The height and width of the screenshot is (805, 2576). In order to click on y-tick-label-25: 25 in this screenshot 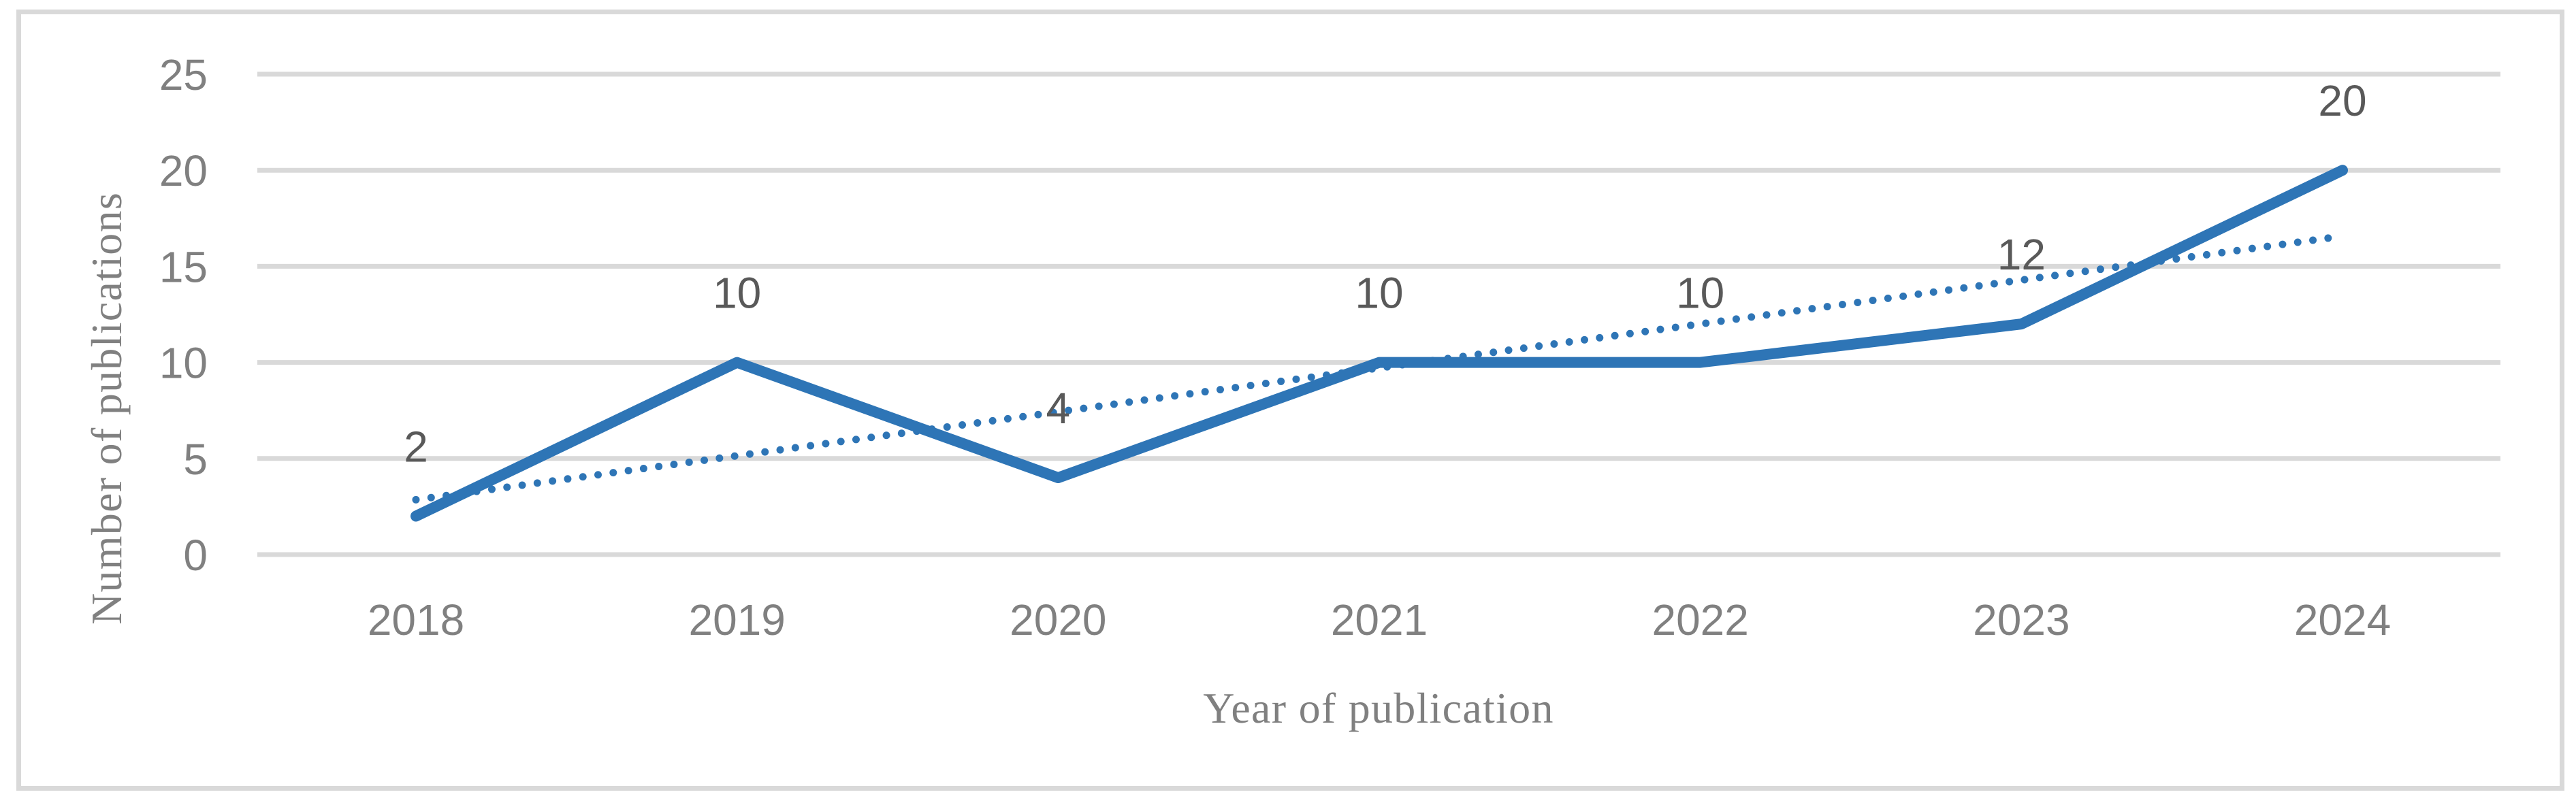, I will do `click(184, 74)`.